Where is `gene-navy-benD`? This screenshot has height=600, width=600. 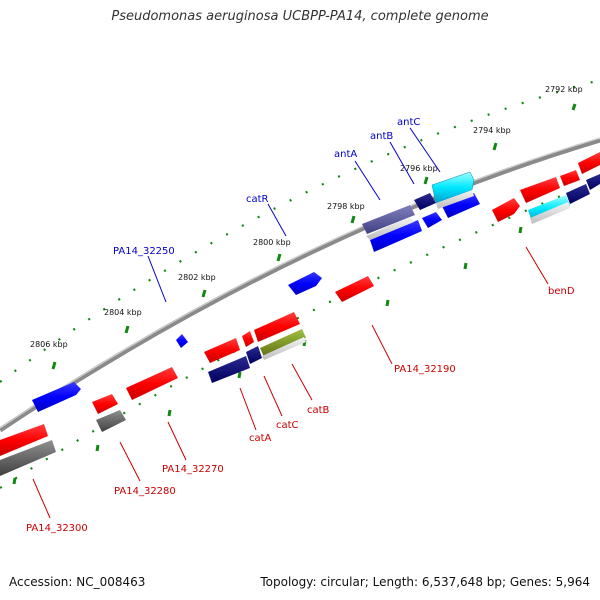
gene-navy-benD is located at coordinates (578, 194).